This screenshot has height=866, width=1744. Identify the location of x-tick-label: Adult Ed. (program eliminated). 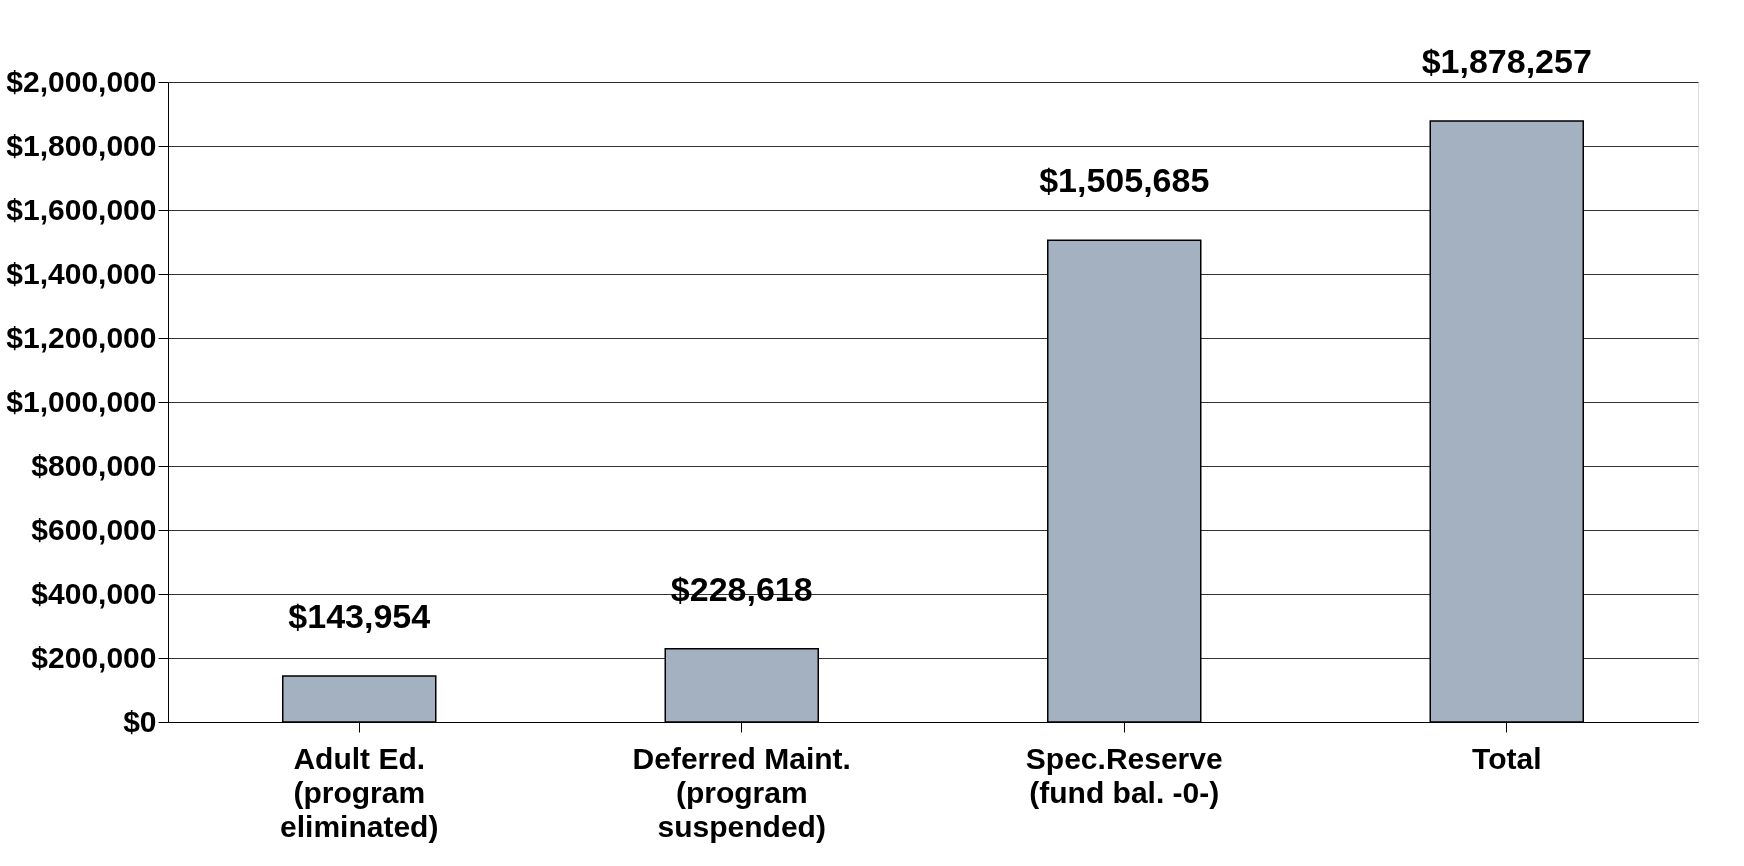
(359, 792).